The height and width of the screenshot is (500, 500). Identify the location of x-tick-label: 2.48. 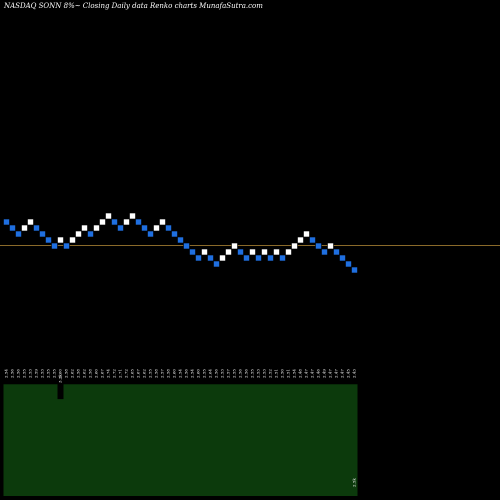
(300, 373).